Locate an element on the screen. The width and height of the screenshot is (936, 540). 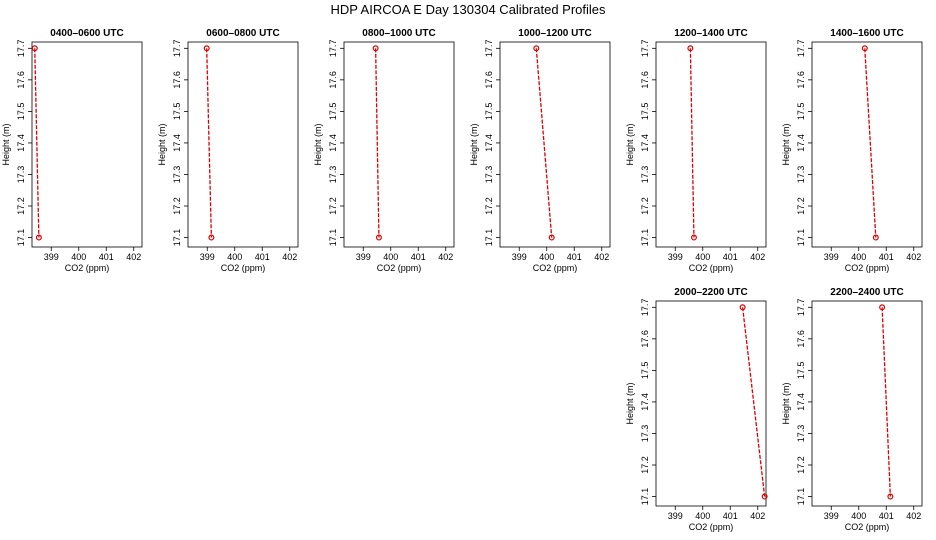
panel-title: 2000–2200 UTC is located at coordinates (710, 292).